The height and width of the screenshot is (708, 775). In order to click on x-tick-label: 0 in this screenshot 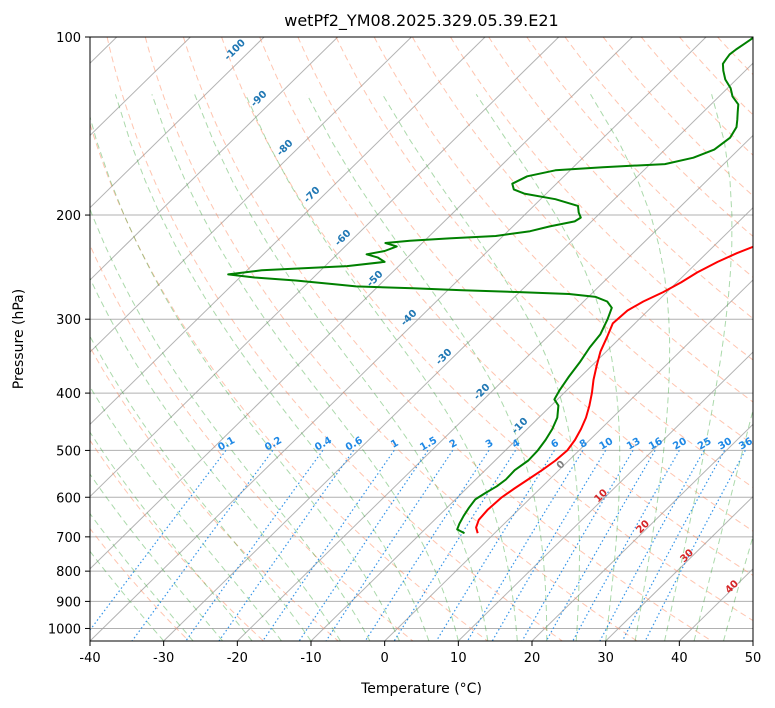, I will do `click(385, 658)`.